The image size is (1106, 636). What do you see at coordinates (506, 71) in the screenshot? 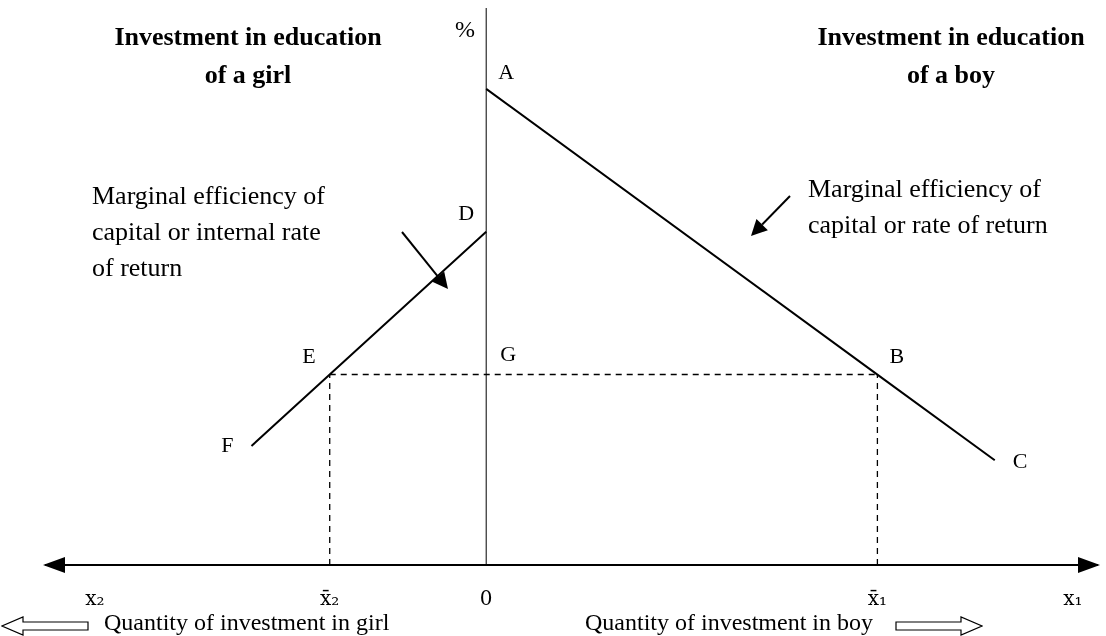
I see `annotation: A` at bounding box center [506, 71].